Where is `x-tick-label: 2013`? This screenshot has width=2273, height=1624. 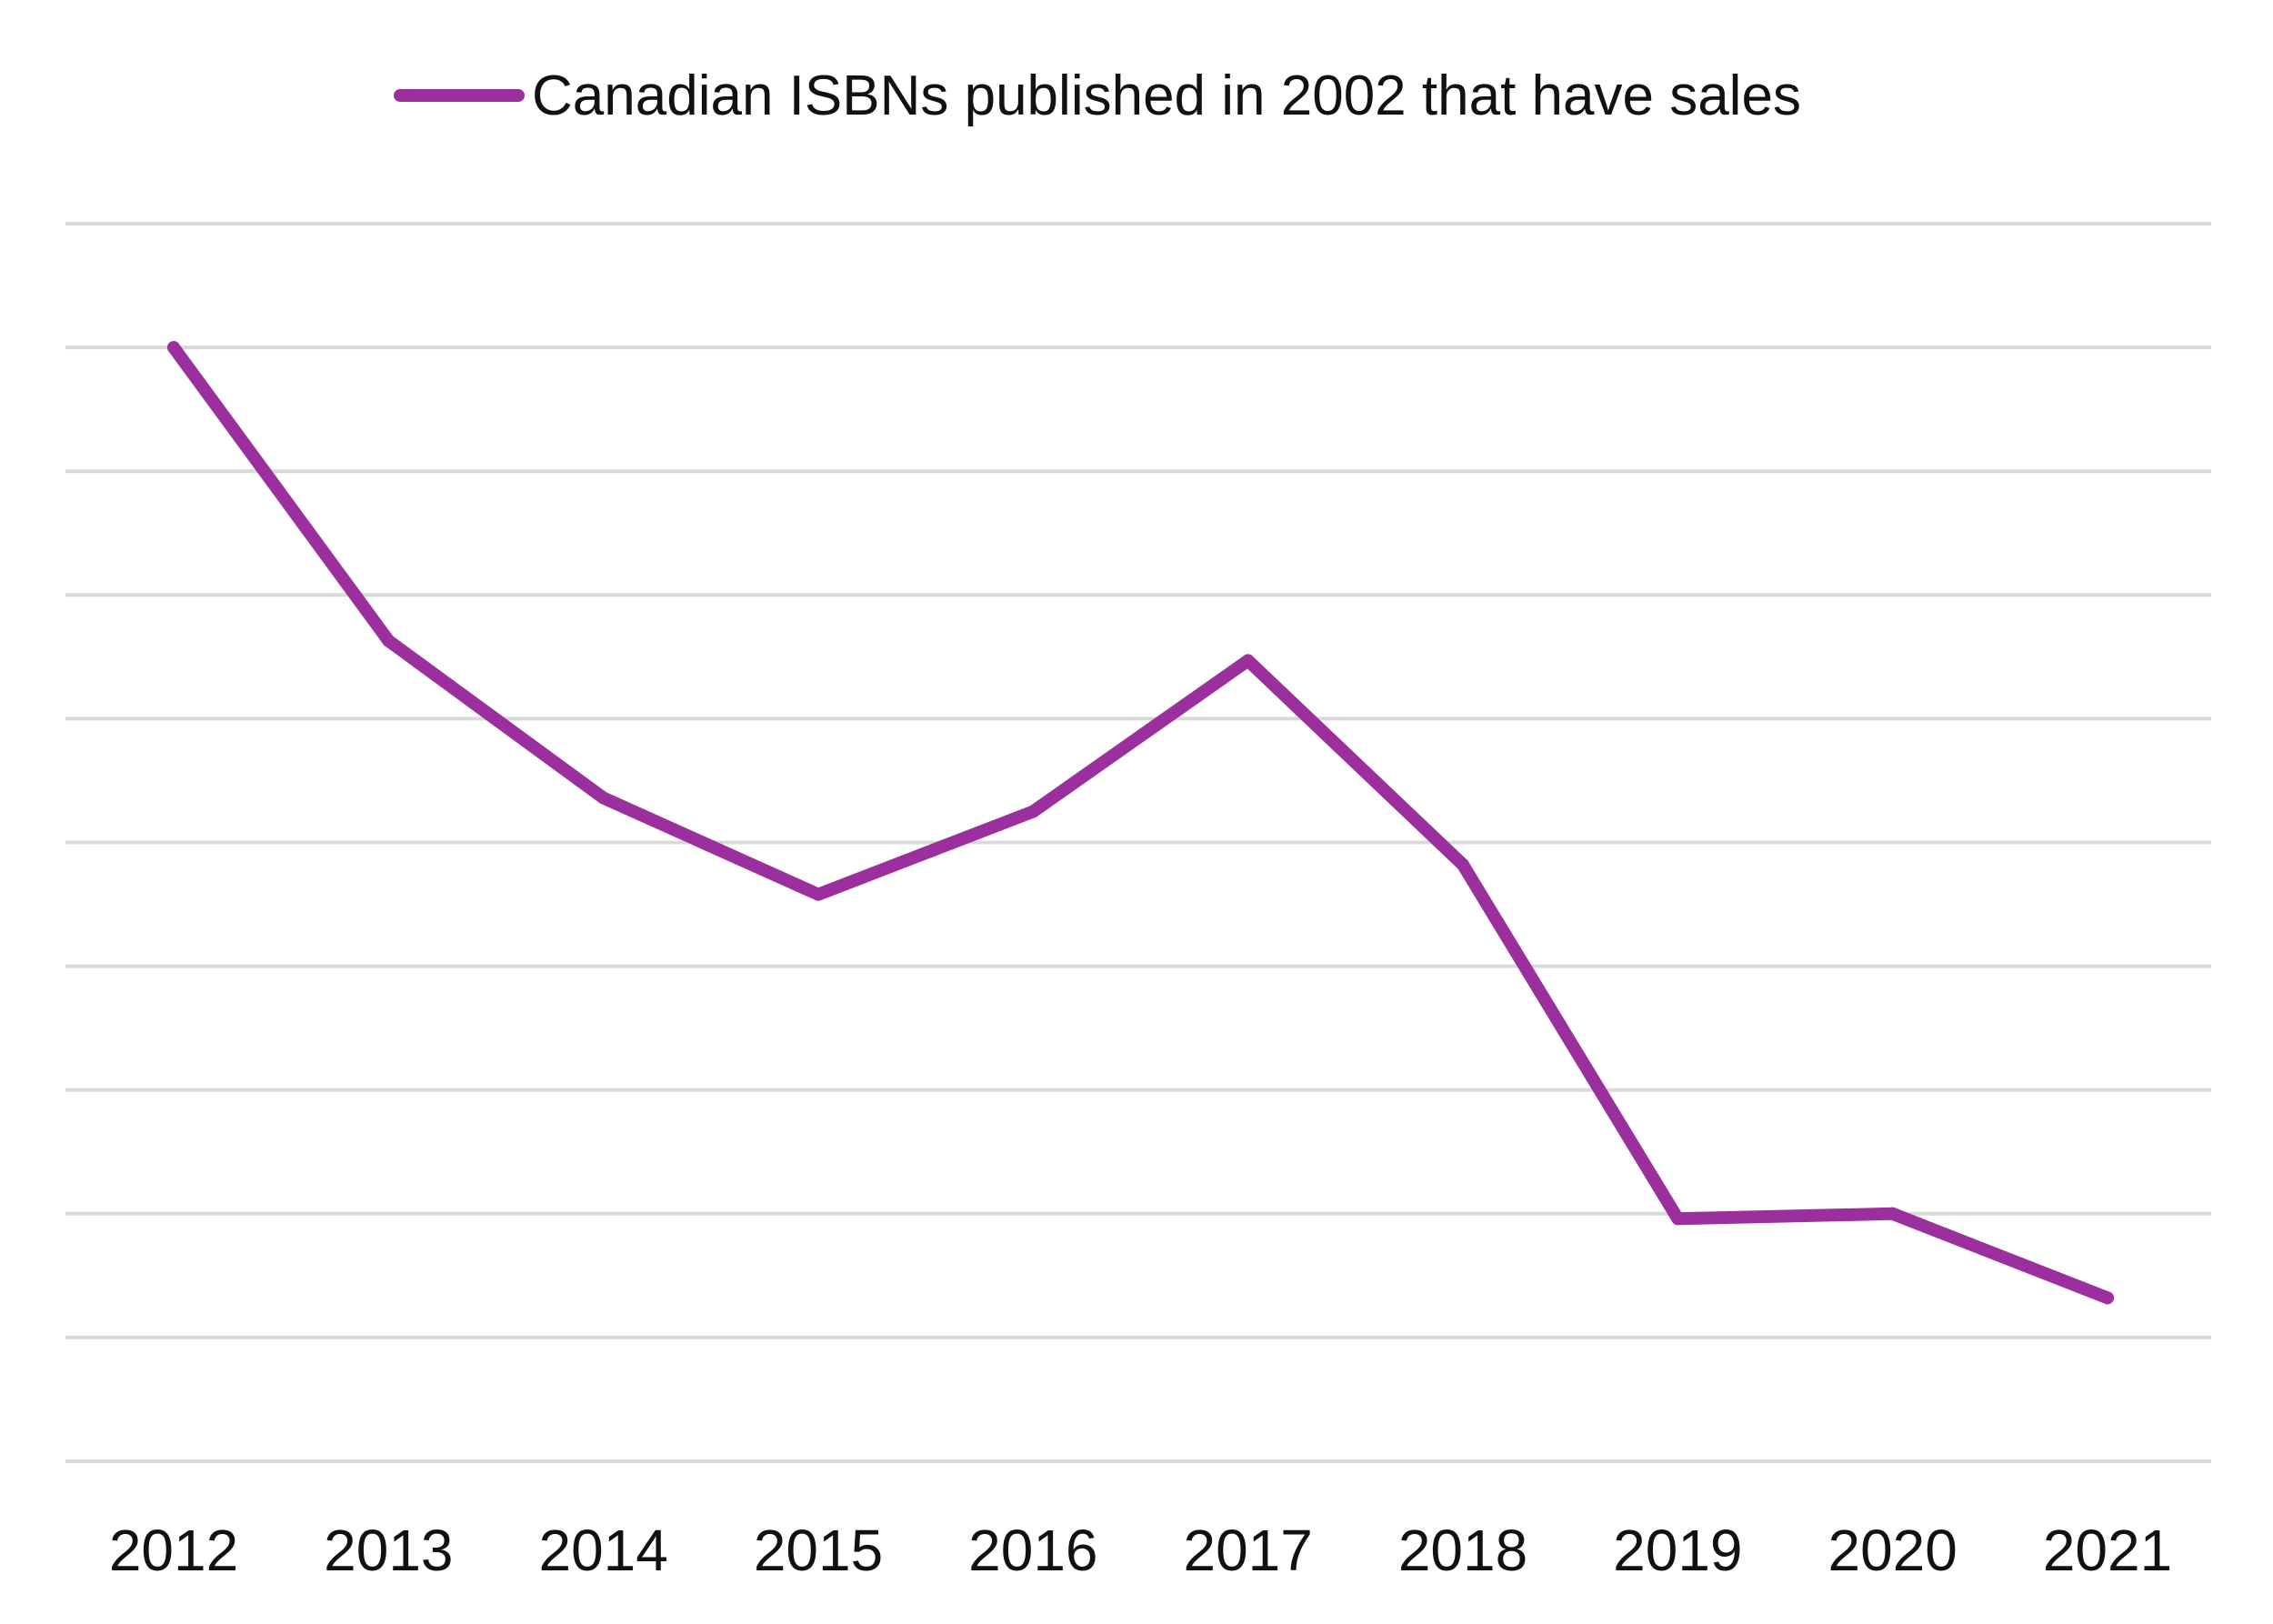
x-tick-label: 2013 is located at coordinates (388, 1550).